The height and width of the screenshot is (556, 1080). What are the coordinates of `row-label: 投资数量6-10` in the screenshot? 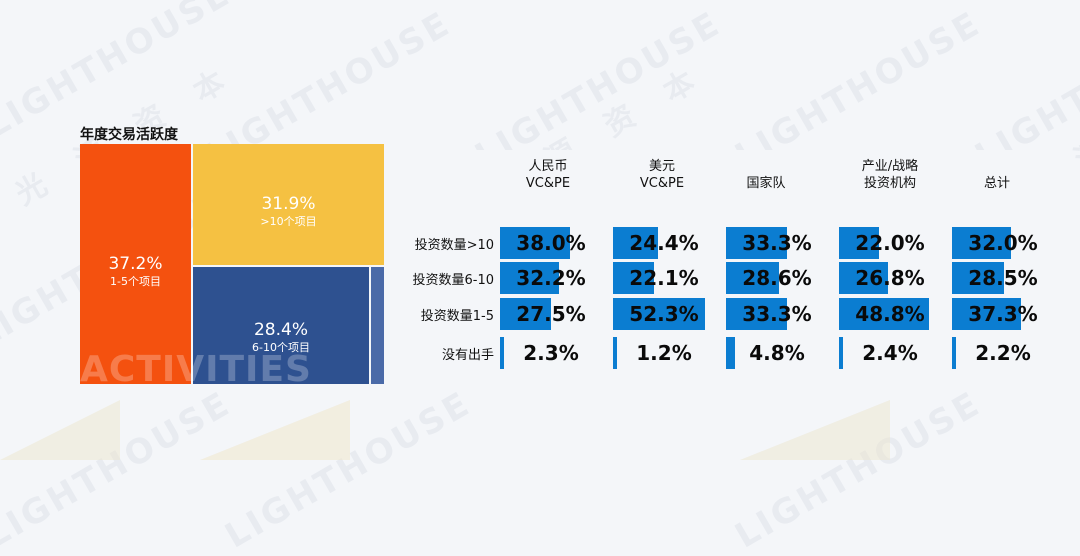 It's located at (453, 280).